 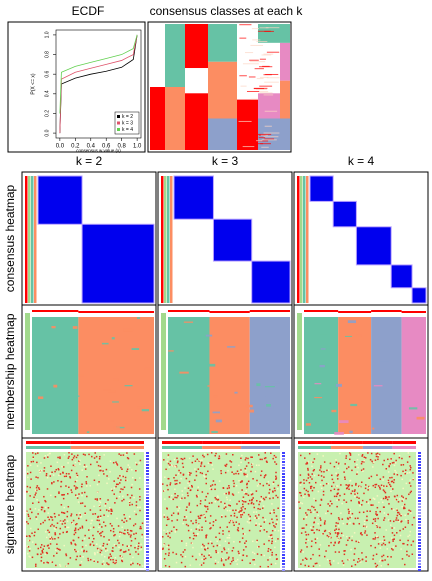 I want to click on membership-bar, so click(x=321, y=311).